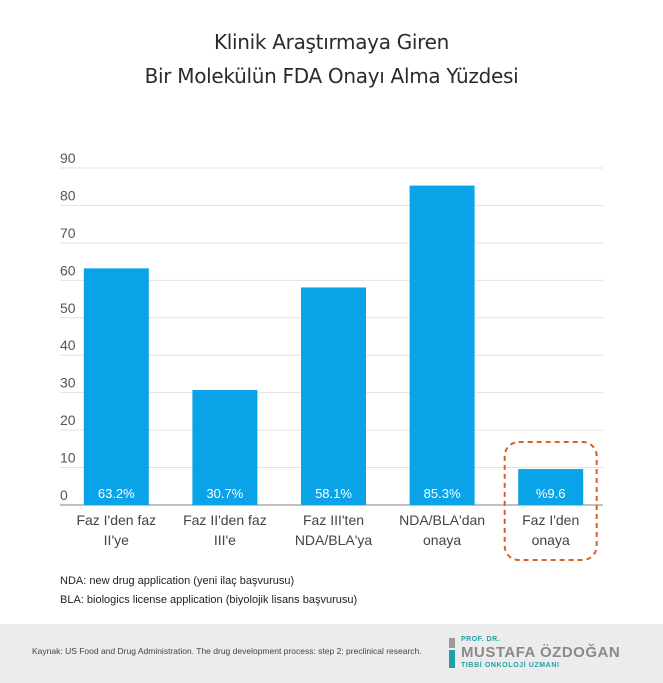  What do you see at coordinates (64, 495) in the screenshot?
I see `y-tick-0: 0` at bounding box center [64, 495].